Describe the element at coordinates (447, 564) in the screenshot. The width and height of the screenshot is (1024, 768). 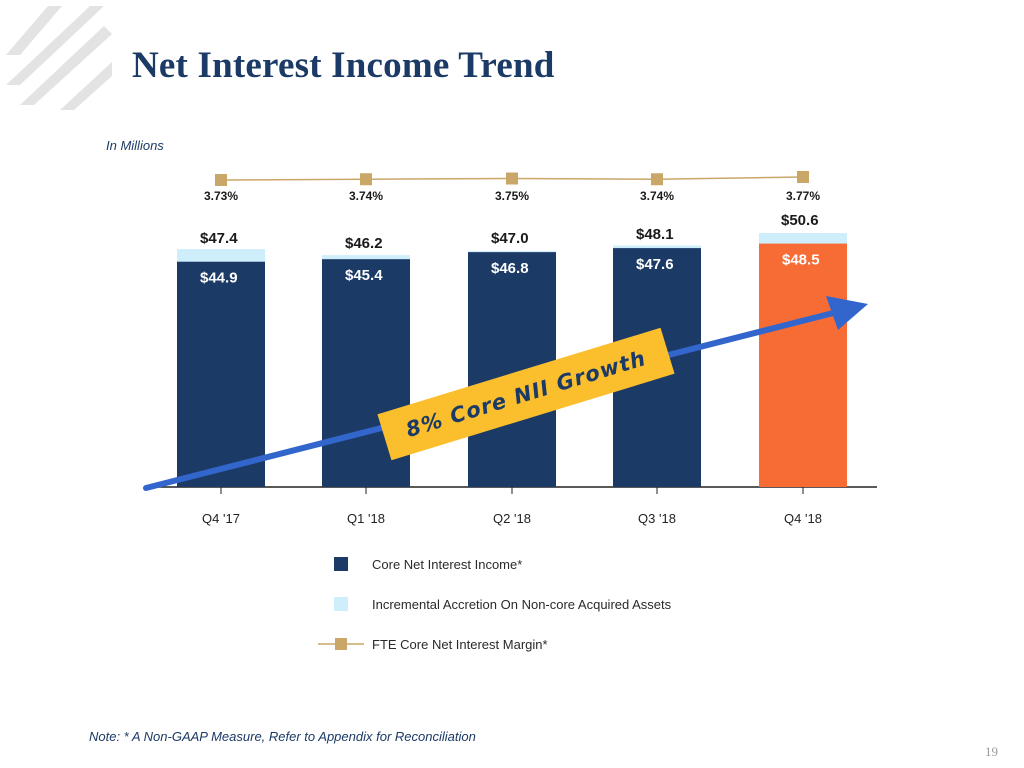
I see `legend-label-core: Core Net Interest Income*` at that location.